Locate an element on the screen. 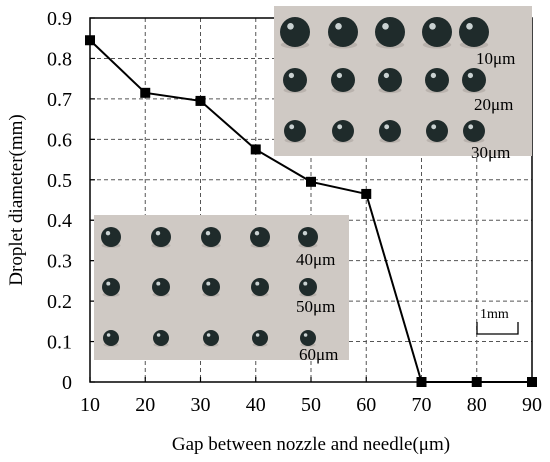 The height and width of the screenshot is (462, 550). x-tick-label: 70 is located at coordinates (422, 405).